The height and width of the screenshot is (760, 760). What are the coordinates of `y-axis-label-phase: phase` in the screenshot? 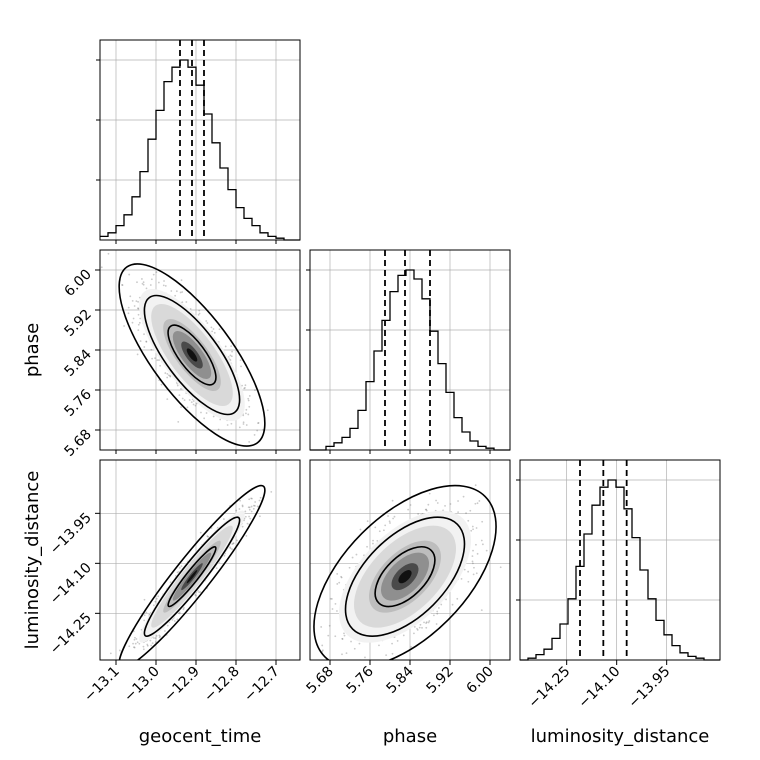 It's located at (32, 350).